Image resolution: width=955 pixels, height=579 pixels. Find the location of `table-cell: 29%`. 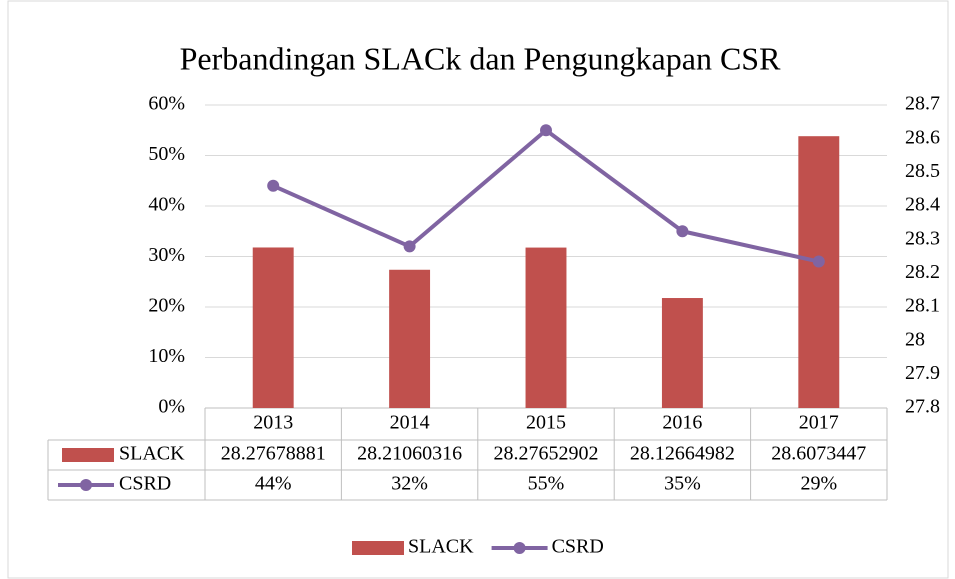

table-cell: 29% is located at coordinates (818, 484).